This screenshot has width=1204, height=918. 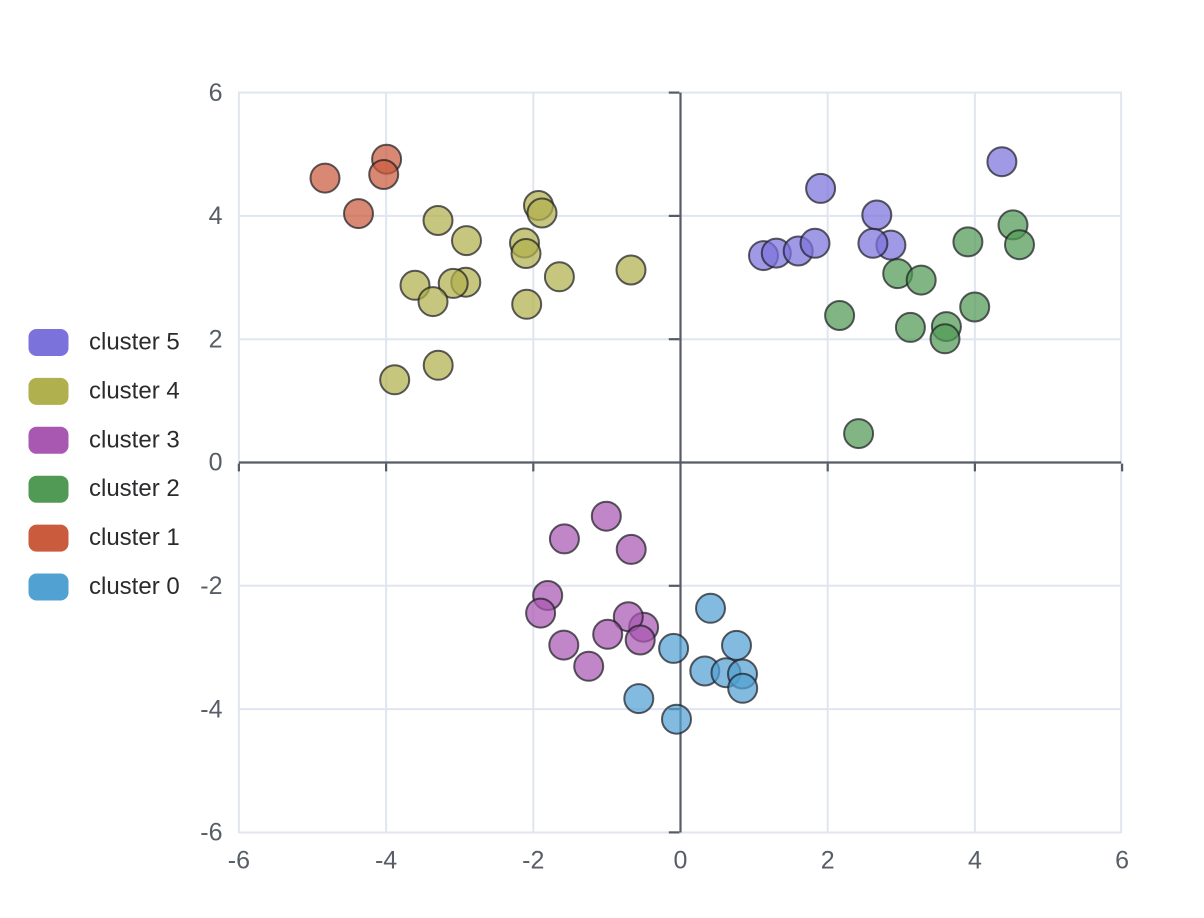 I want to click on svg-text: cluster 1, so click(x=134, y=537).